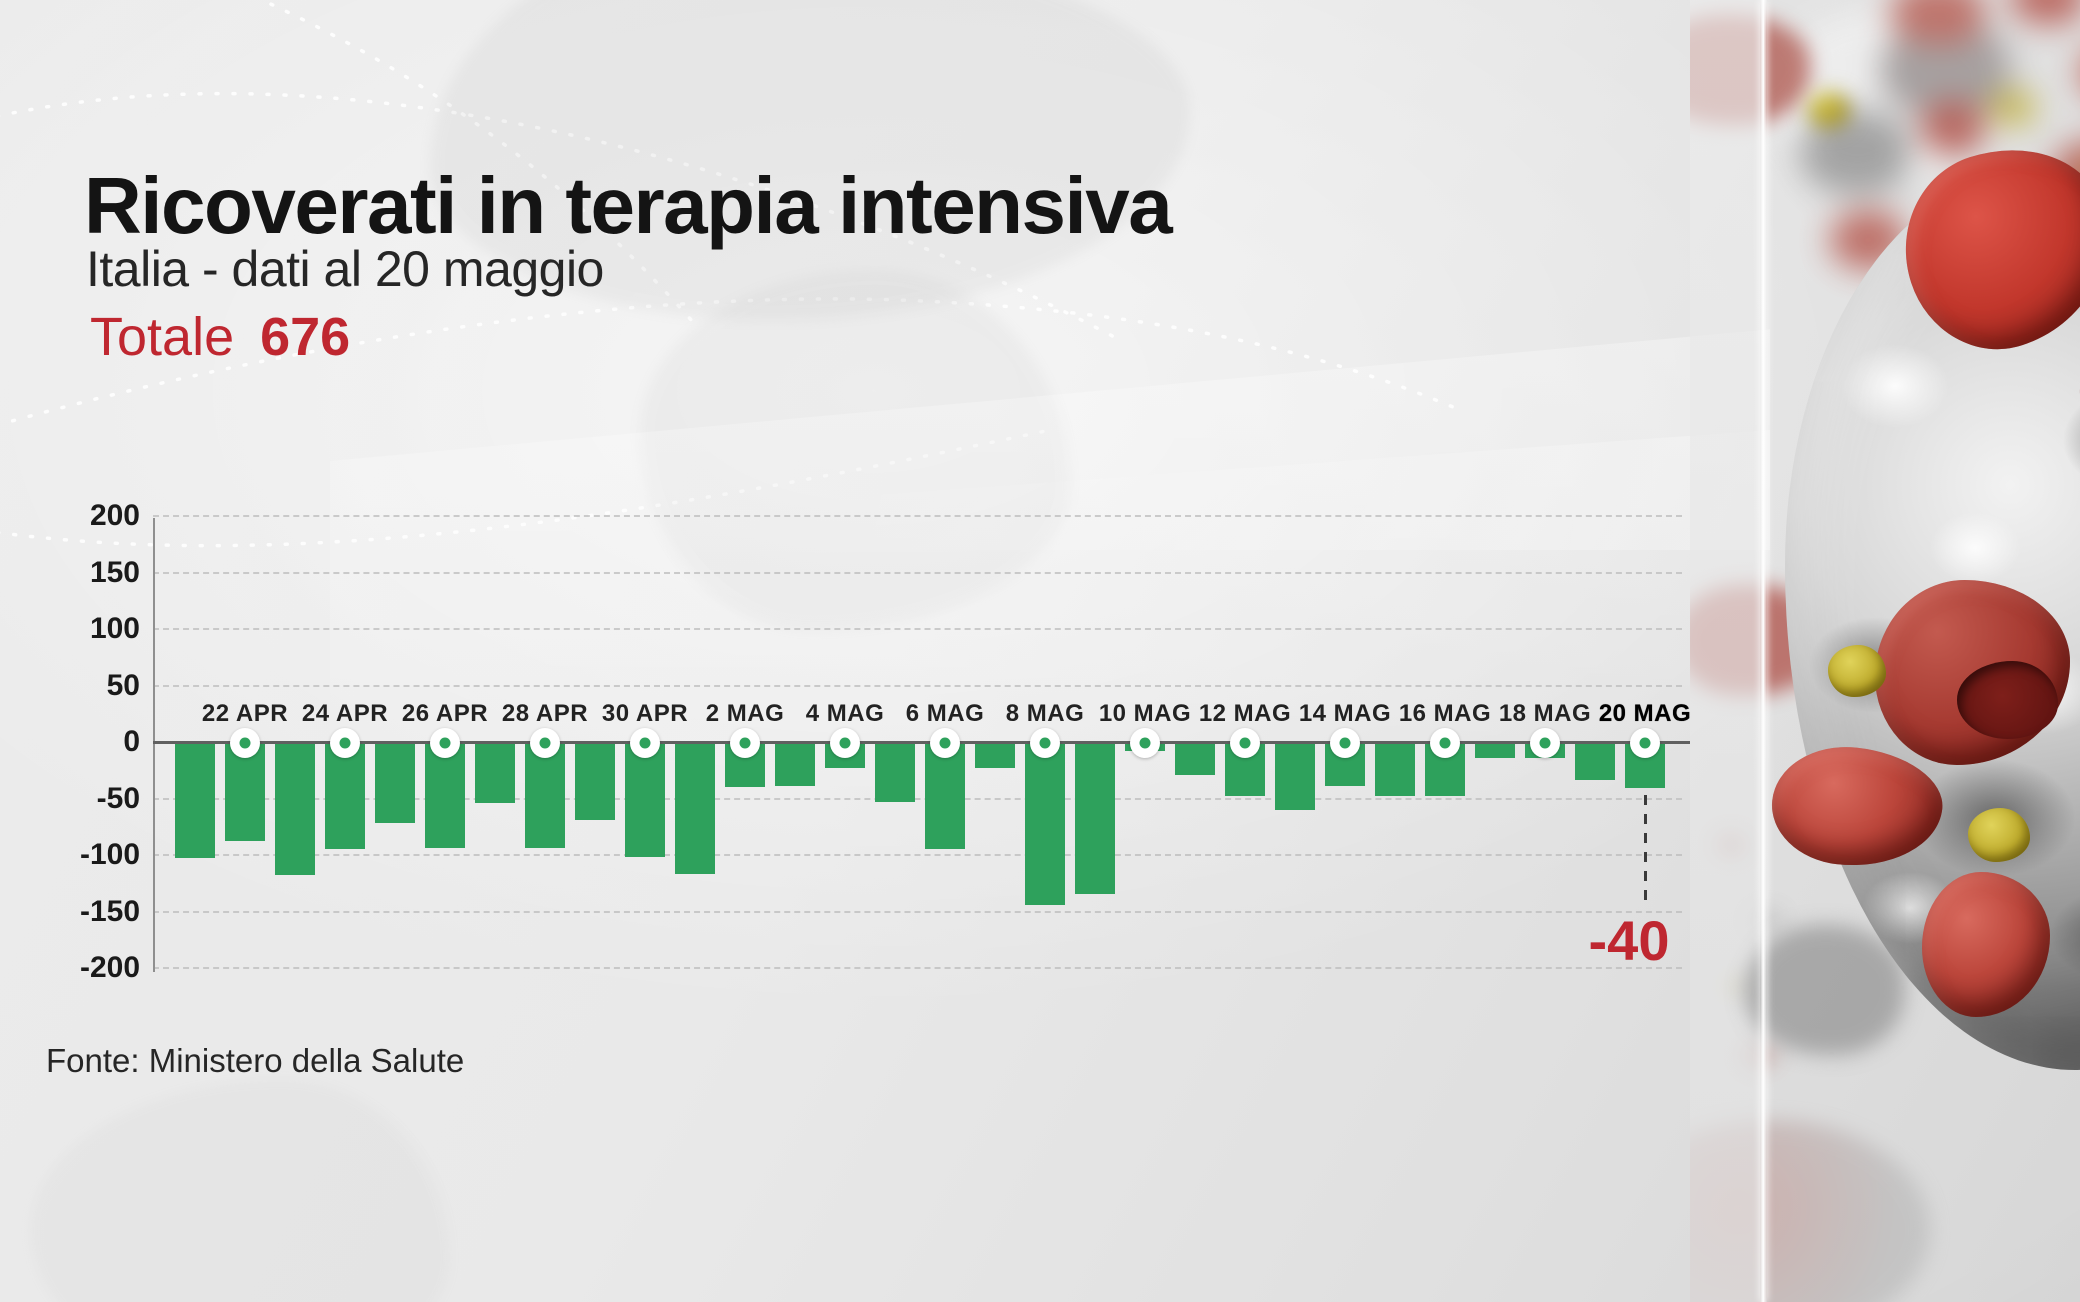 This screenshot has height=1302, width=2080. What do you see at coordinates (1195, 759) in the screenshot?
I see `bar-11-mag` at bounding box center [1195, 759].